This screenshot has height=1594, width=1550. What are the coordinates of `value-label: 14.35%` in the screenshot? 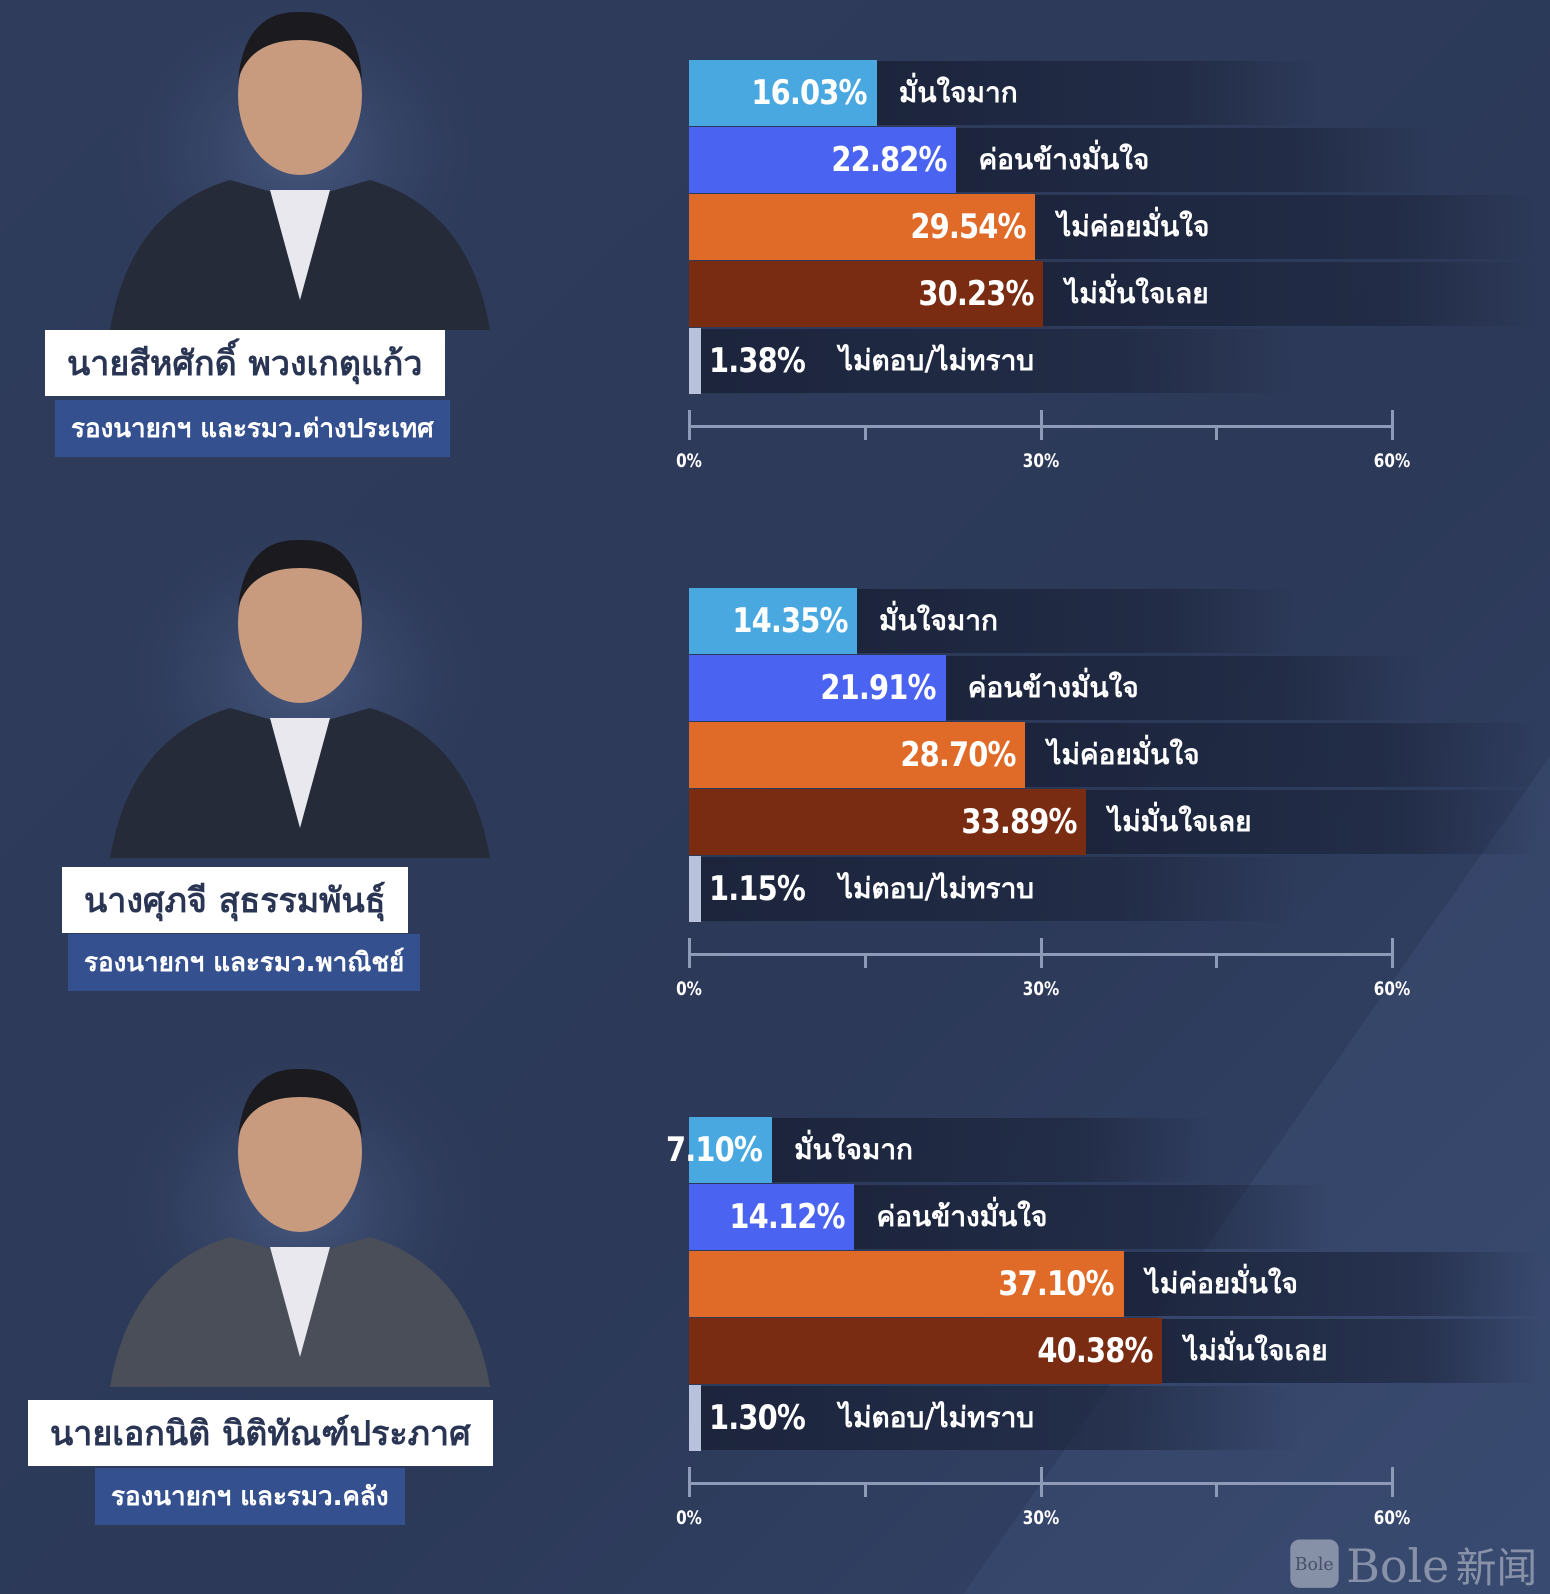 It's located at (789, 621).